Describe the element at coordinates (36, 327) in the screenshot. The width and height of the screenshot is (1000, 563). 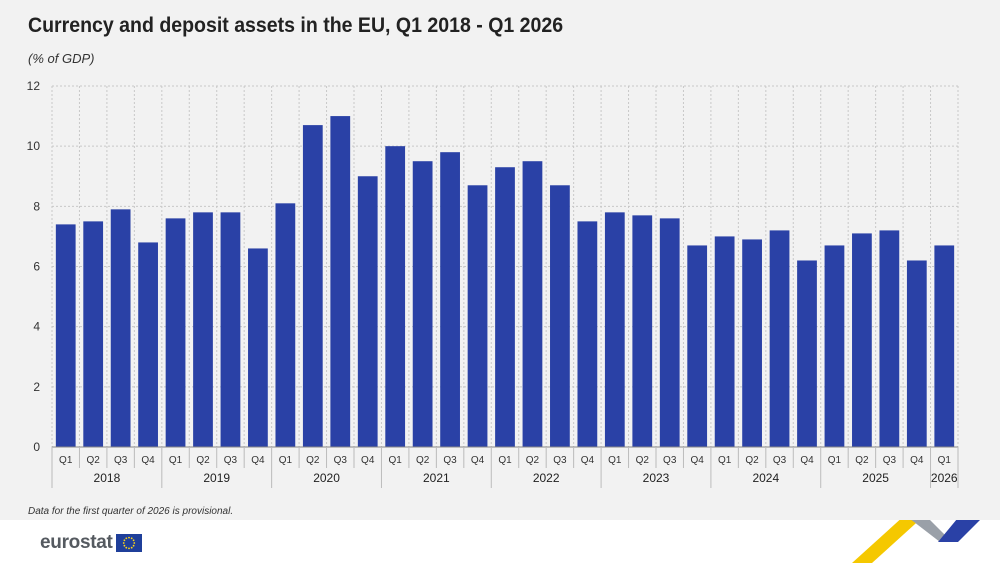
I see `y-tick-label: 4` at that location.